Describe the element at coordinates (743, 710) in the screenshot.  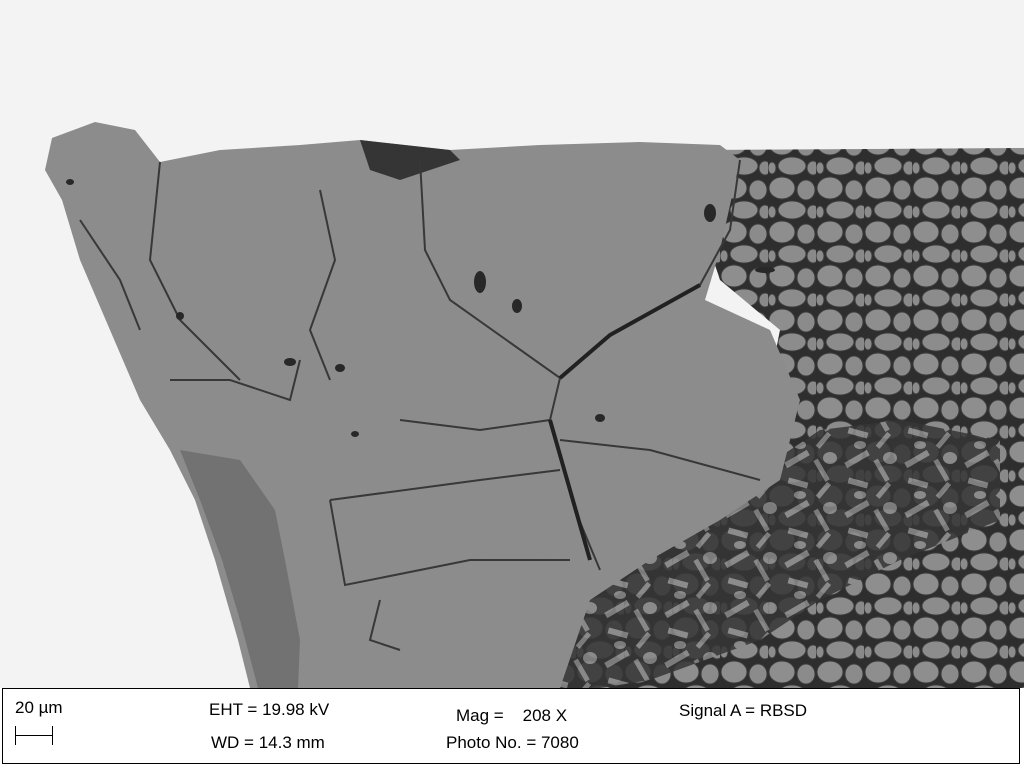
I see `signal-value: Signal A = RBSD` at that location.